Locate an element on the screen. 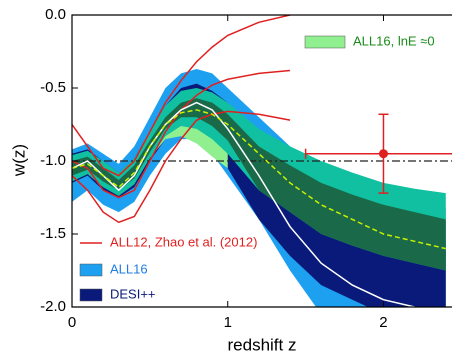 The height and width of the screenshot is (358, 452). y-tick-label: -1.0 is located at coordinates (53, 160).